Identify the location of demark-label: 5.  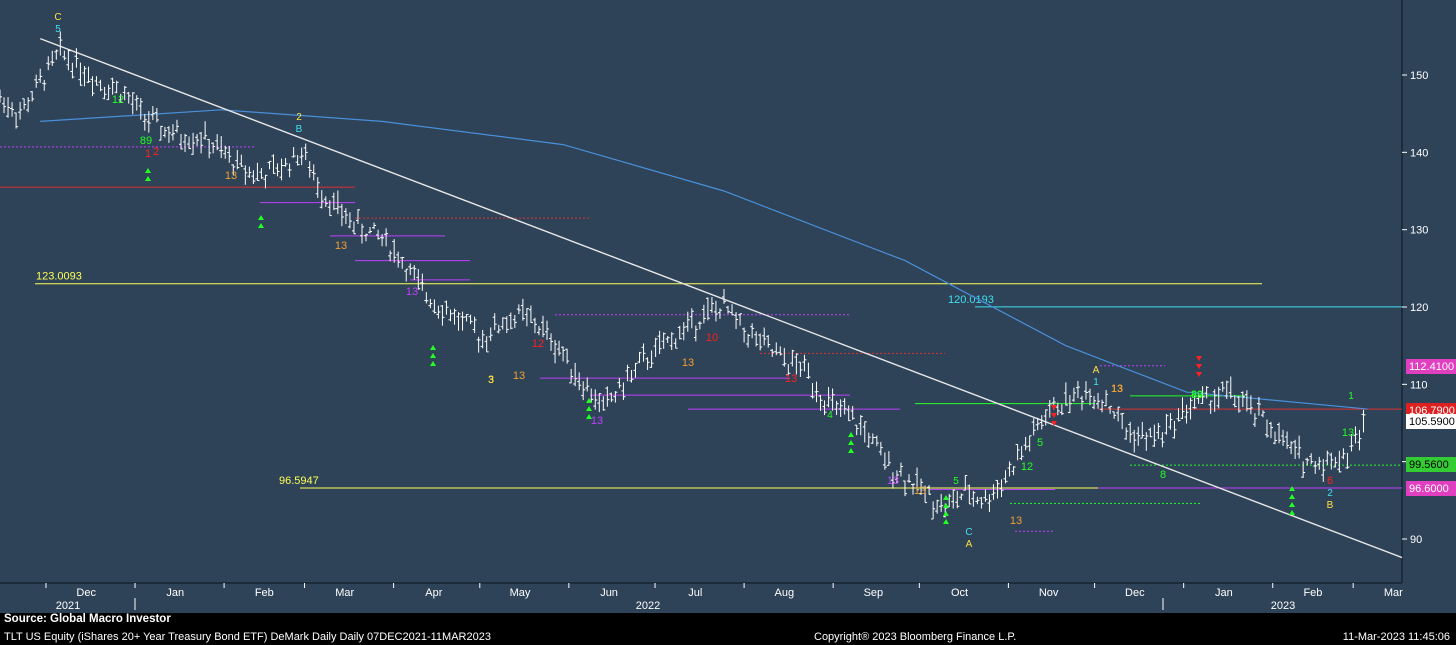
(58, 29).